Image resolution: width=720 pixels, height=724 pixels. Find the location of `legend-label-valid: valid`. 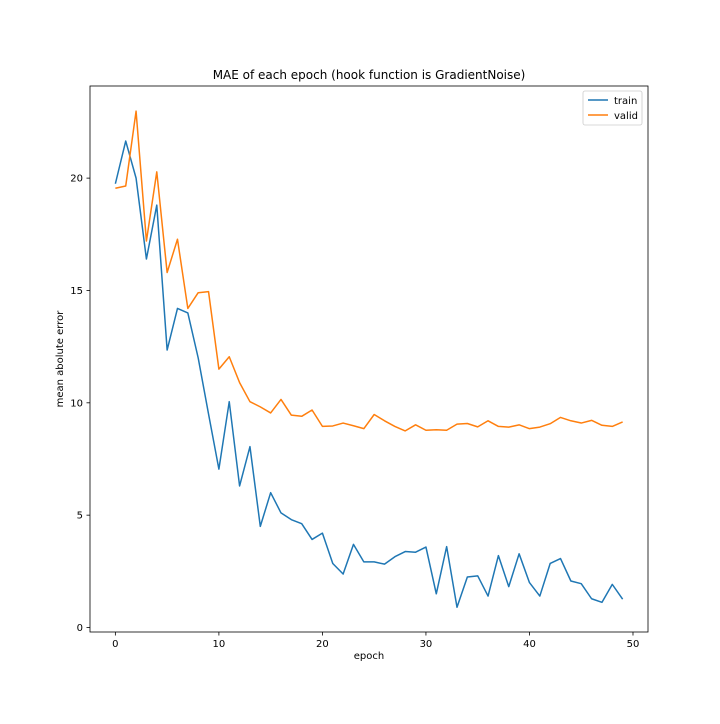

legend-label-valid: valid is located at coordinates (626, 116).